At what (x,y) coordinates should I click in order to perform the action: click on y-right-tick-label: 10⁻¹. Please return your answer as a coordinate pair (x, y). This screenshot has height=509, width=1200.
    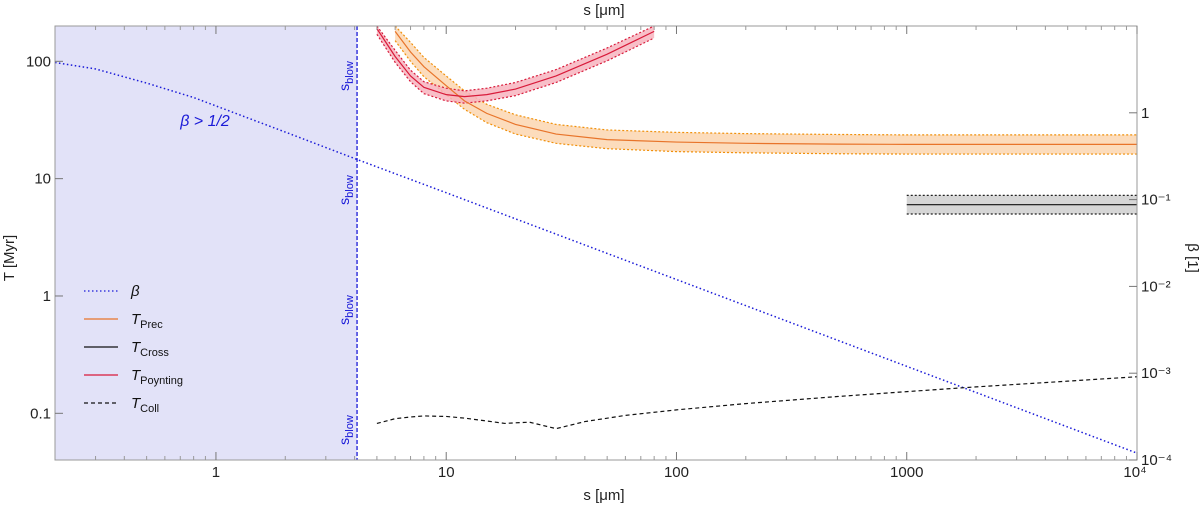
    Looking at the image, I should click on (1156, 200).